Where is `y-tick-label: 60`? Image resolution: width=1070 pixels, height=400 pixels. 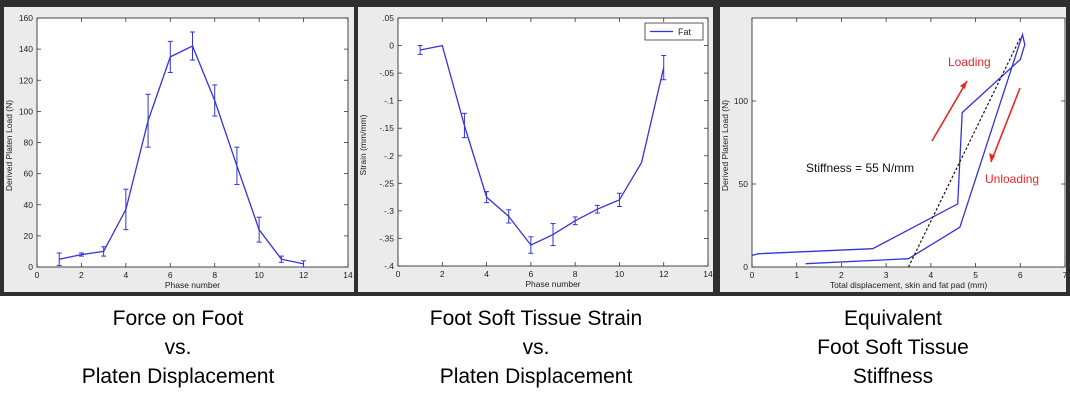 y-tick-label: 60 is located at coordinates (29, 174).